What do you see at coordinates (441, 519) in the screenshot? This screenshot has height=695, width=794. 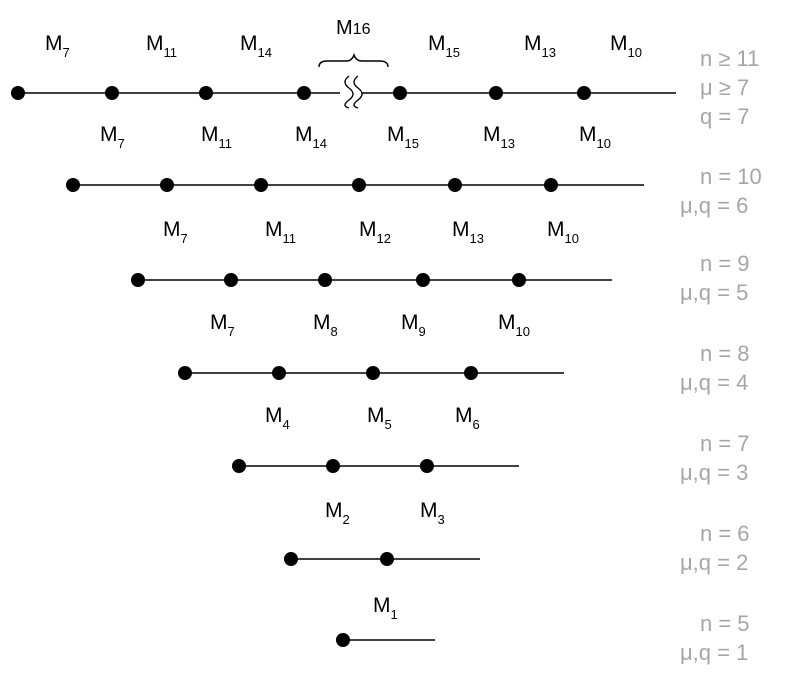 I see `row-n6-label-M3-subscript: 3` at bounding box center [441, 519].